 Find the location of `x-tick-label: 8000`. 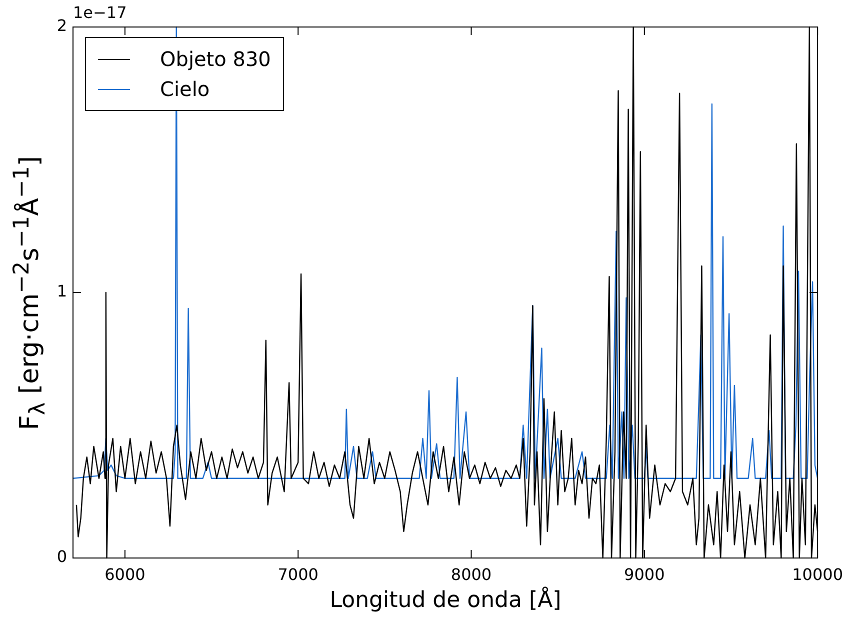

x-tick-label: 8000 is located at coordinates (471, 574).